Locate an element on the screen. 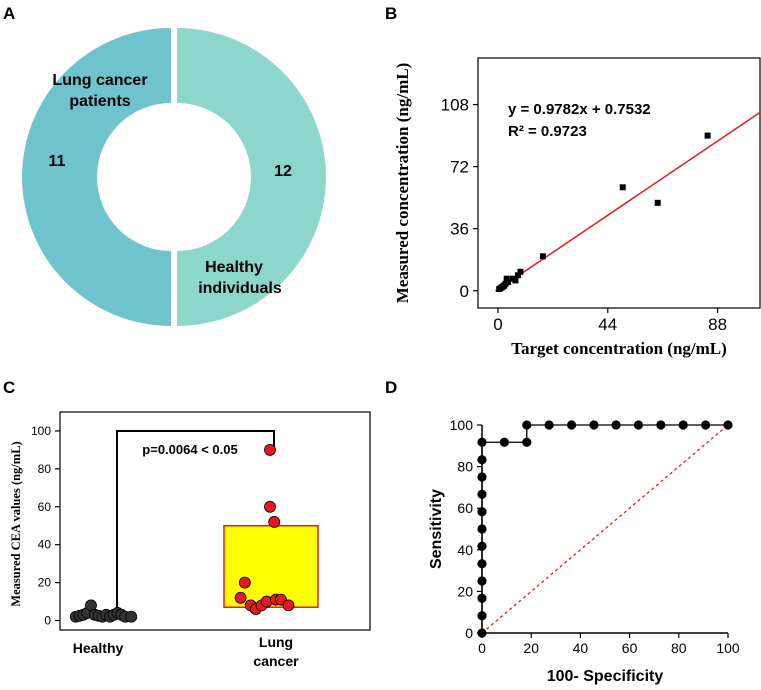 The height and width of the screenshot is (690, 761). panel-letter-c: C is located at coordinates (9, 387).